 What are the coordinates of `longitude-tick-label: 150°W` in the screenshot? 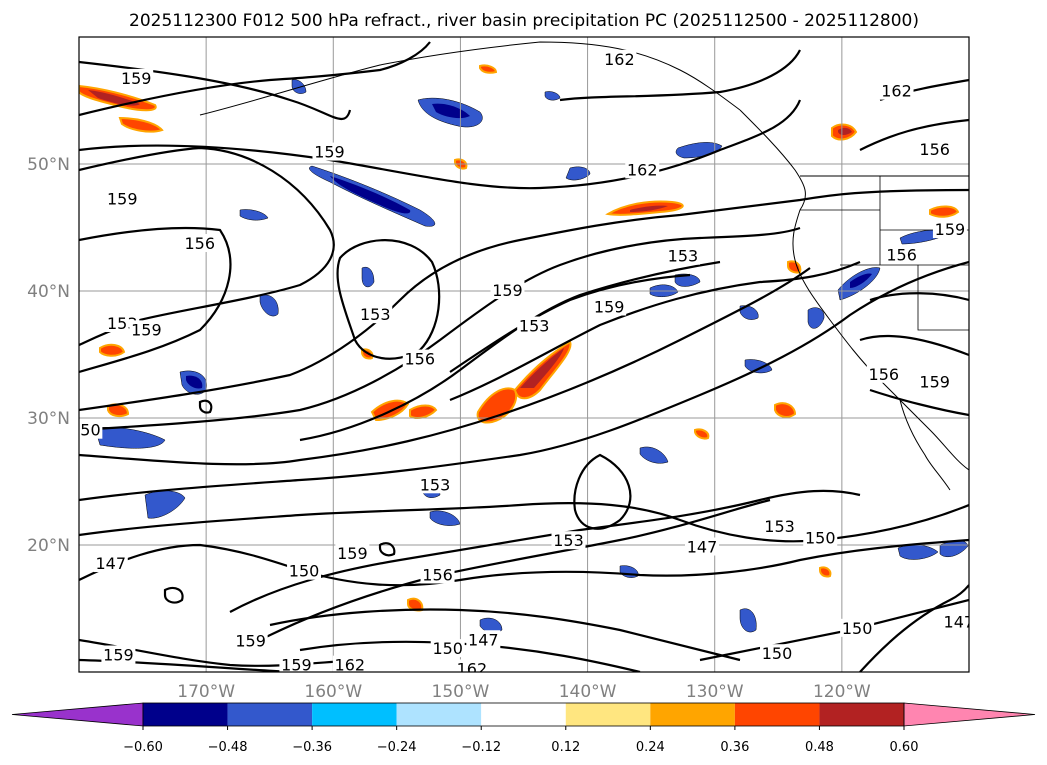 It's located at (461, 692).